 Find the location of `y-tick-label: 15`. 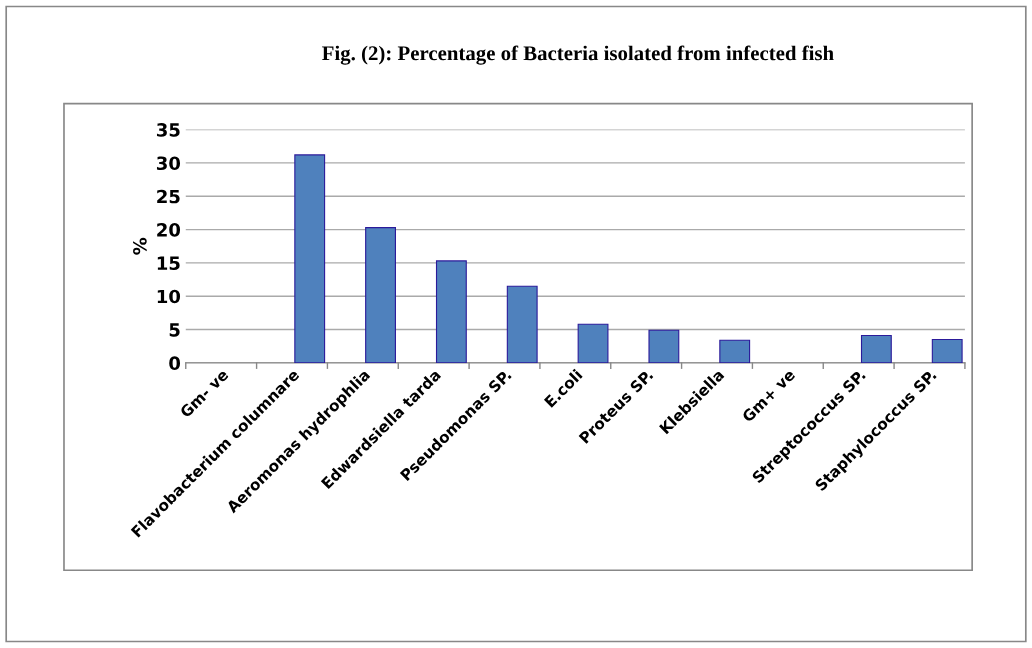

y-tick-label: 15 is located at coordinates (168, 263).